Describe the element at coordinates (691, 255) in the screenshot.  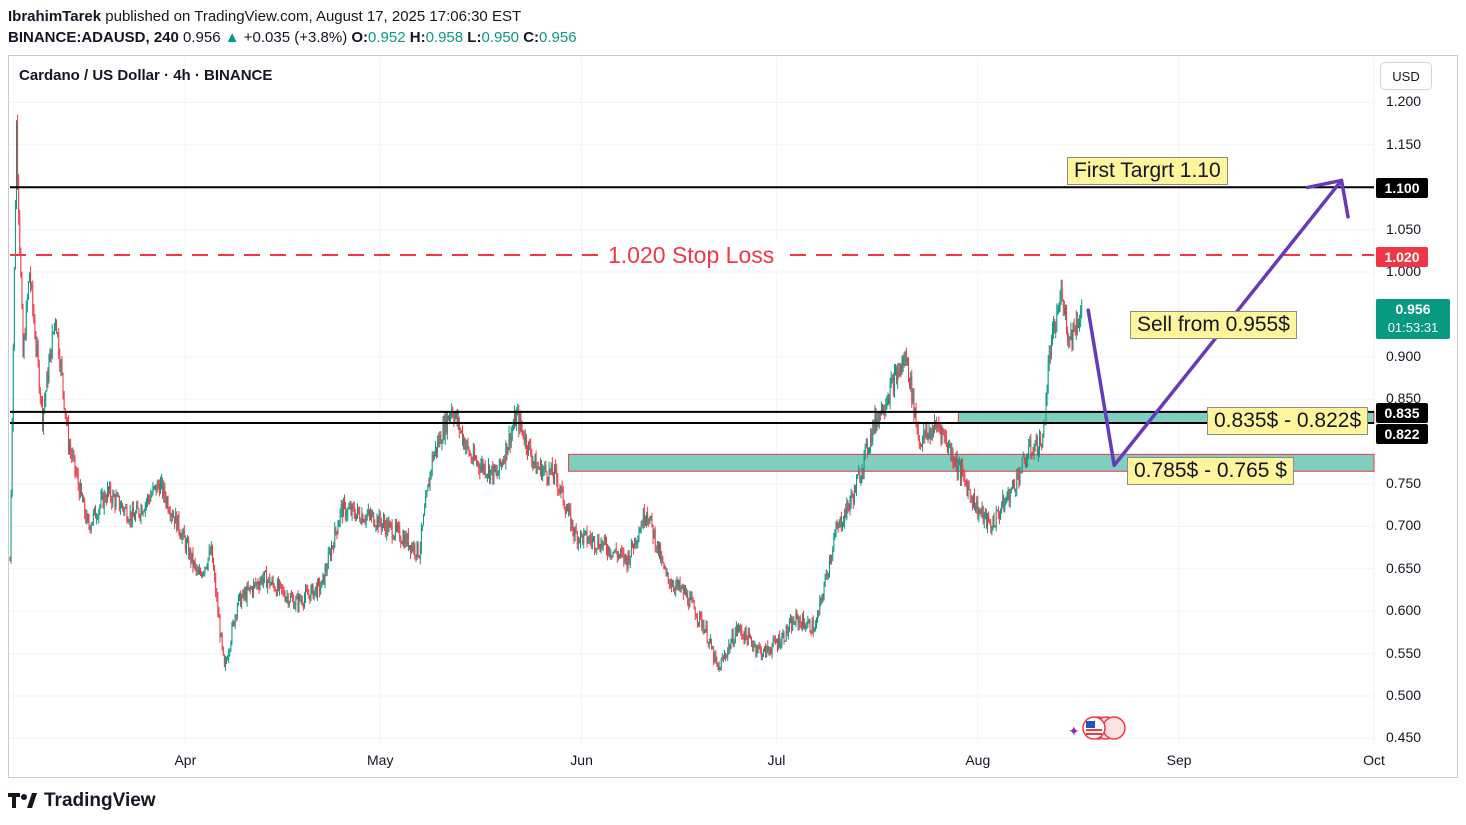
I see `stop-loss-label: 1.020 Stop Loss` at that location.